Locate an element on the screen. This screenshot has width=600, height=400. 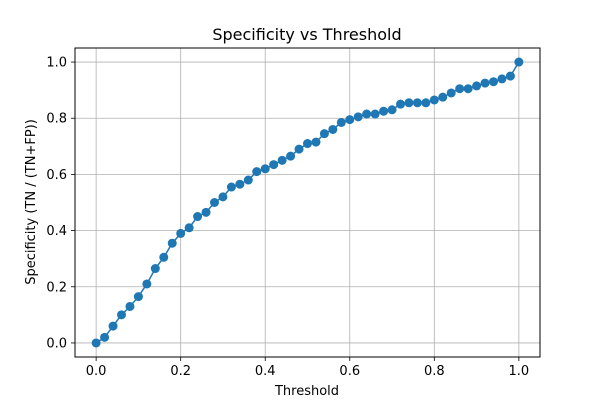
y-tick-label: 0.4 is located at coordinates (56, 231).